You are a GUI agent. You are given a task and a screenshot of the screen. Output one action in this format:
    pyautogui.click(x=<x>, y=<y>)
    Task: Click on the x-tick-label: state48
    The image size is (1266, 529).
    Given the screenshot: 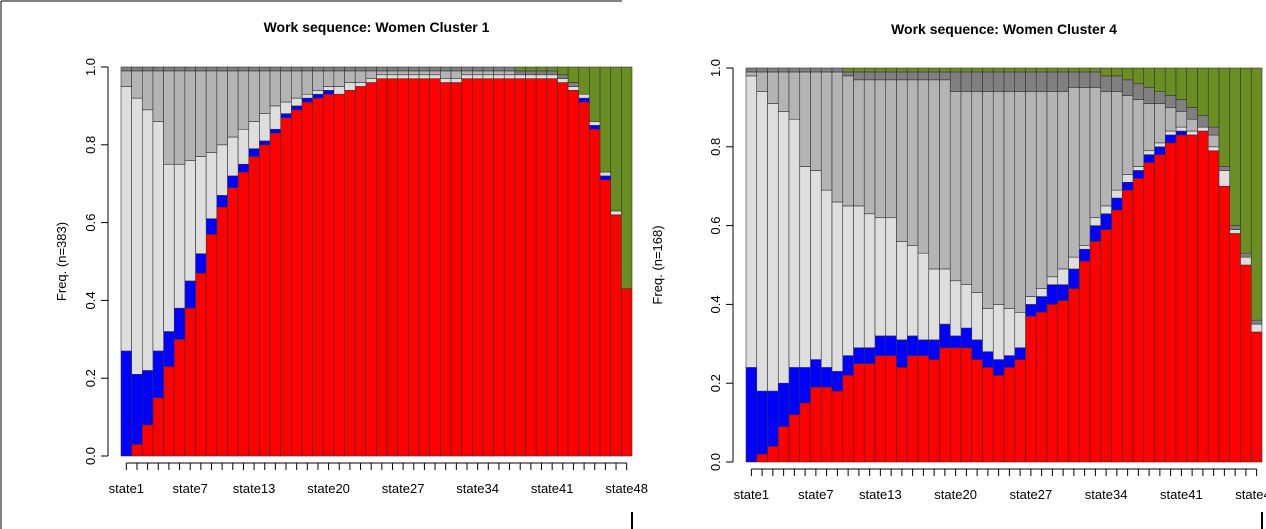 What is the action you would take?
    pyautogui.click(x=626, y=488)
    